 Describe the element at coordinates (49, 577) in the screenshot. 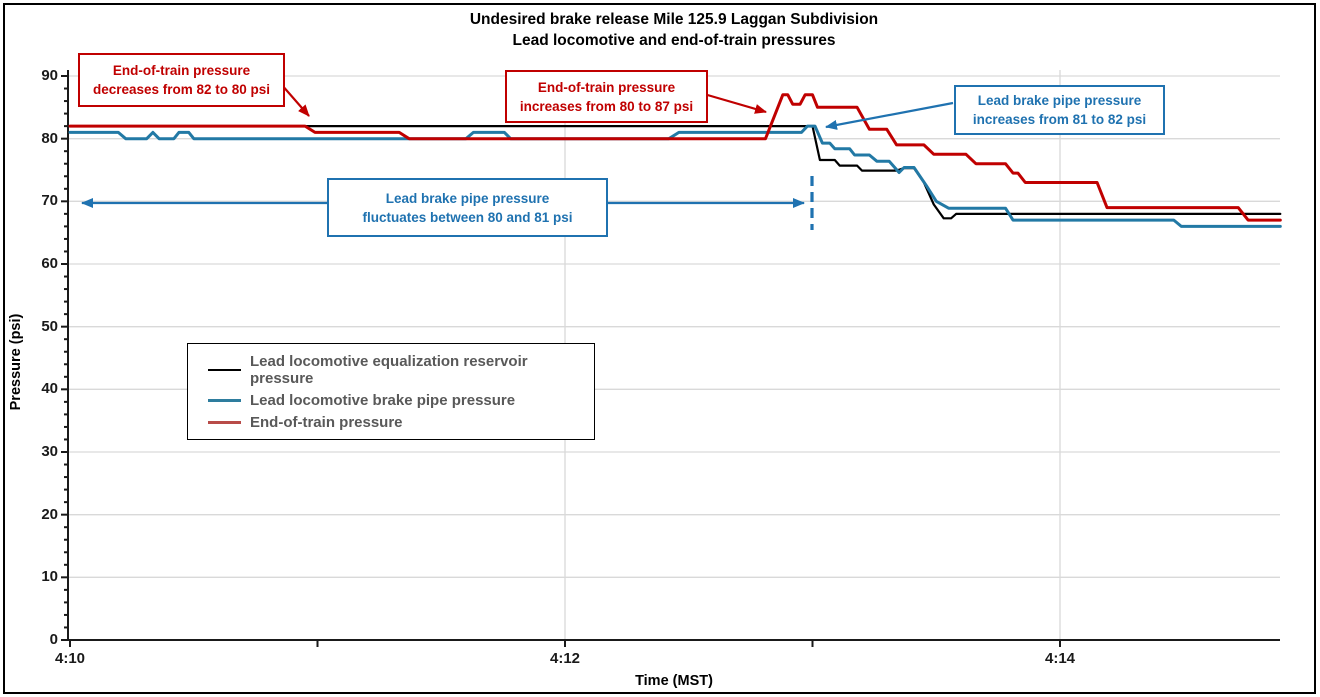

I see `y-tick-label: 10` at that location.